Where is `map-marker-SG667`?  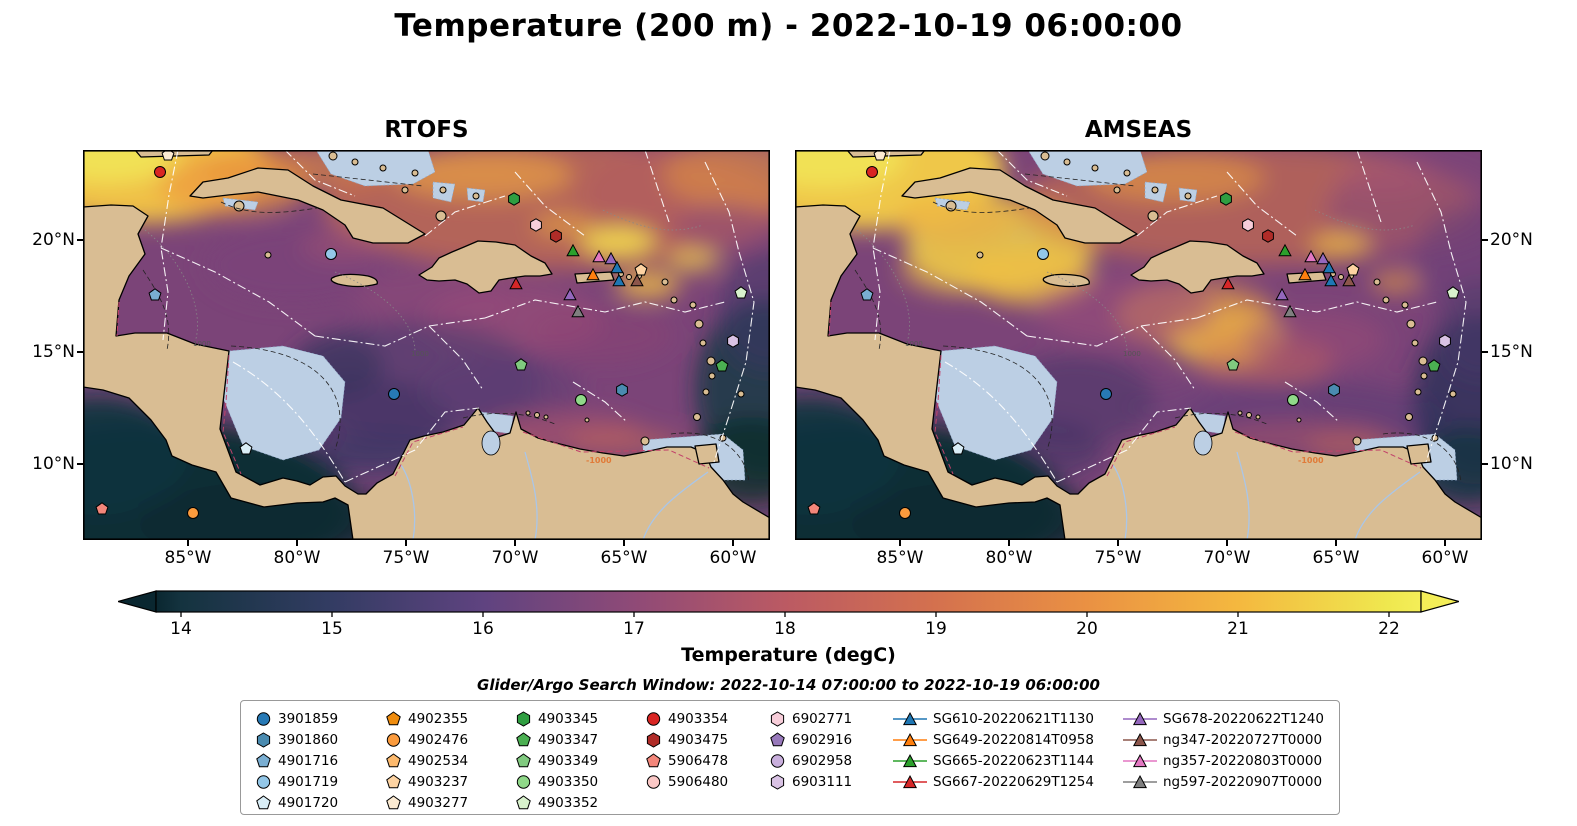
map-marker-SG667 is located at coordinates (516, 283).